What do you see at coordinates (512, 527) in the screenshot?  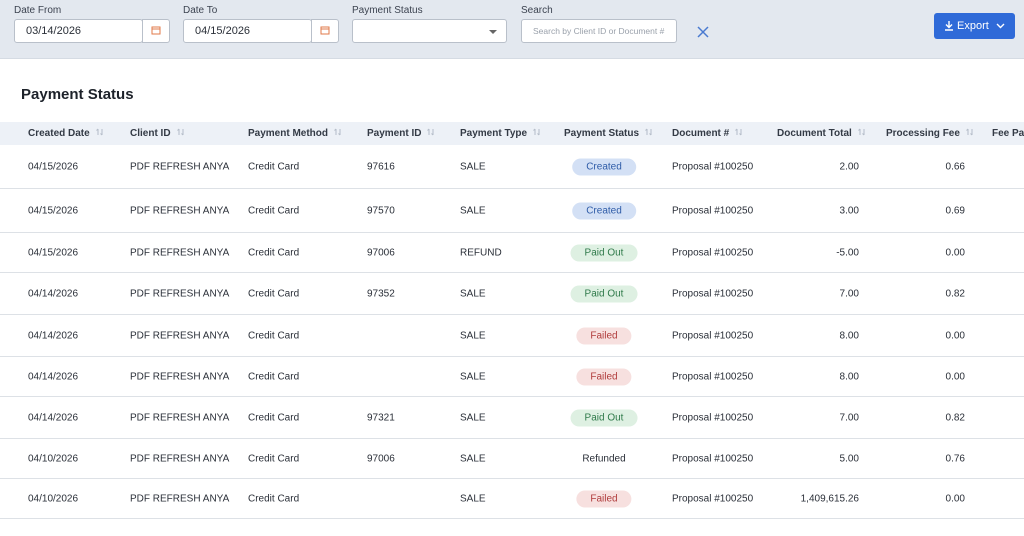 I see `table-row` at bounding box center [512, 527].